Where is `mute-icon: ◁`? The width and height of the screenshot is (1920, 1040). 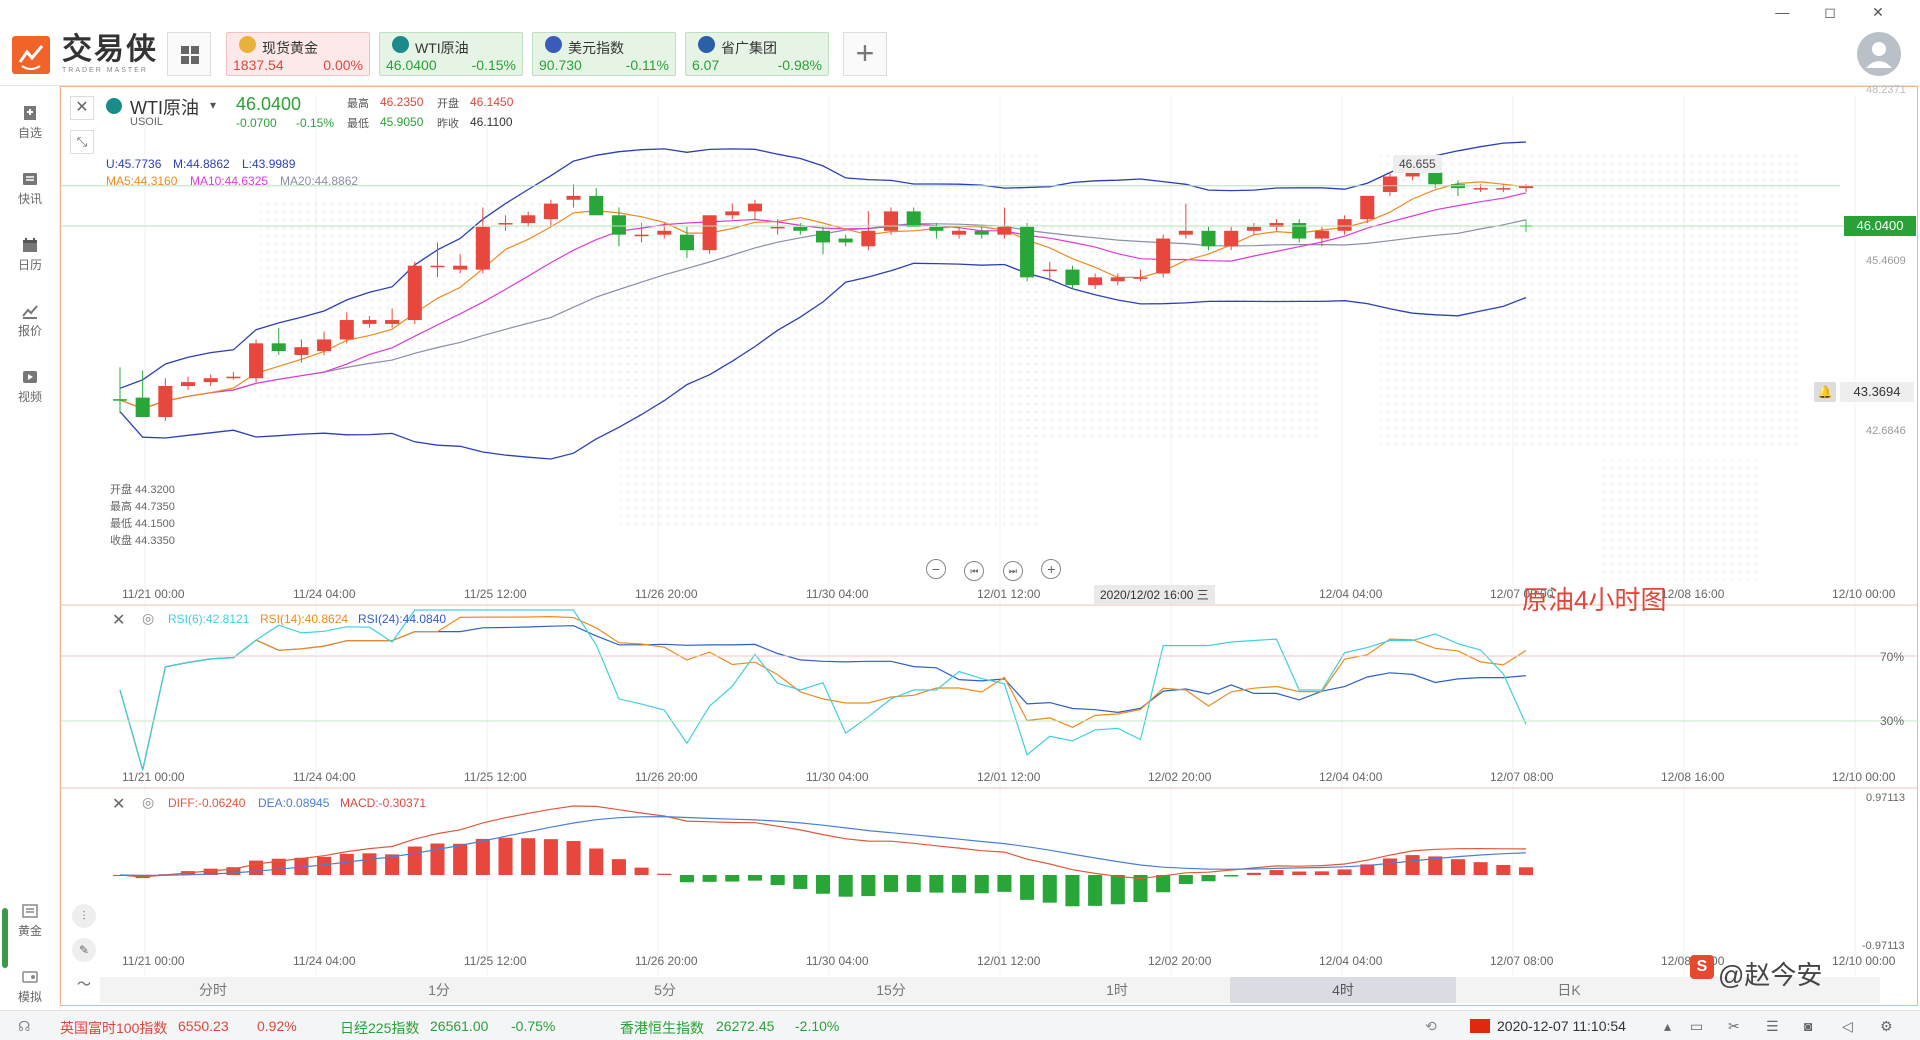 mute-icon: ◁ is located at coordinates (1847, 1026).